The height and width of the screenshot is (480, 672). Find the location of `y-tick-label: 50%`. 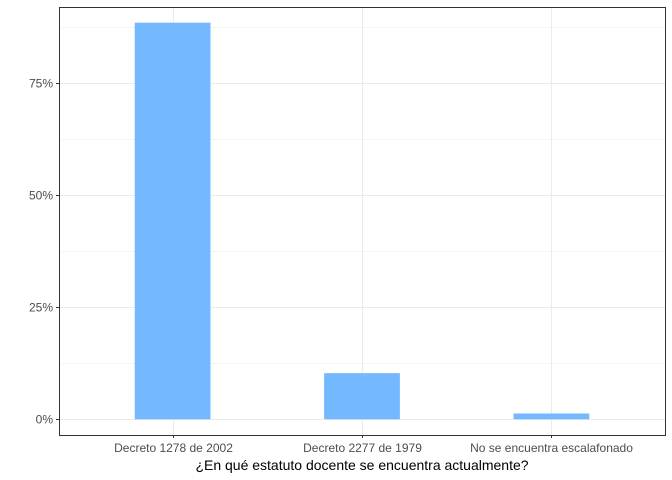

y-tick-label: 50% is located at coordinates (41, 196).